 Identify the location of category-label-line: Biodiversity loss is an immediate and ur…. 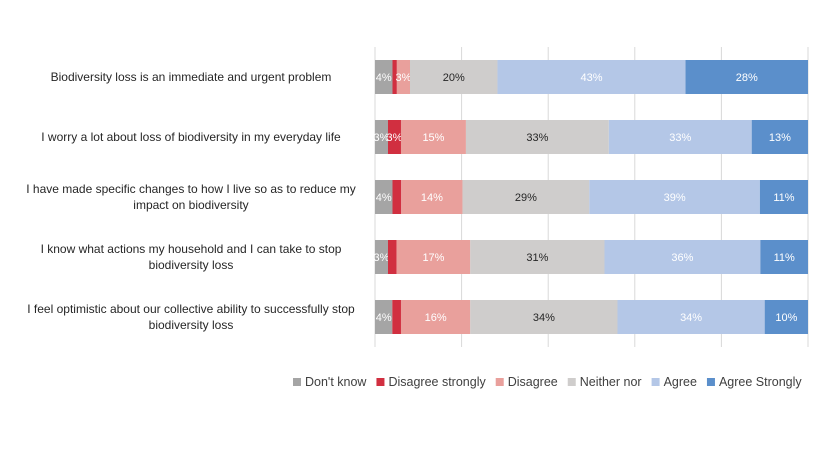
(191, 77).